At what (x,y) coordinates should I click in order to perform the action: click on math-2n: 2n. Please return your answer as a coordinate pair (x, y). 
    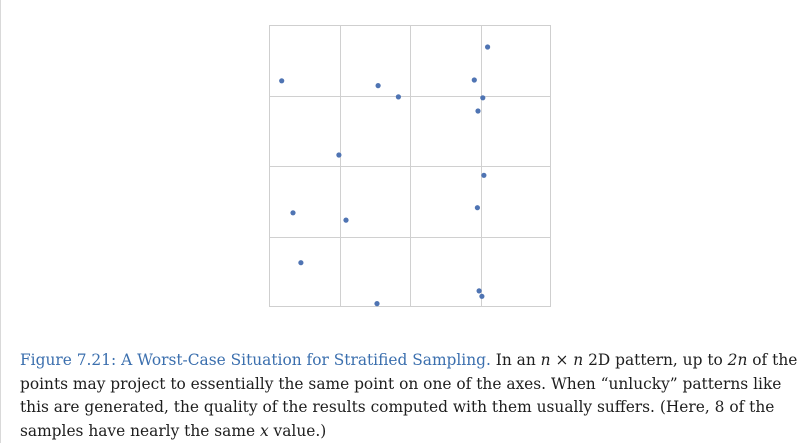
    Looking at the image, I should click on (737, 360).